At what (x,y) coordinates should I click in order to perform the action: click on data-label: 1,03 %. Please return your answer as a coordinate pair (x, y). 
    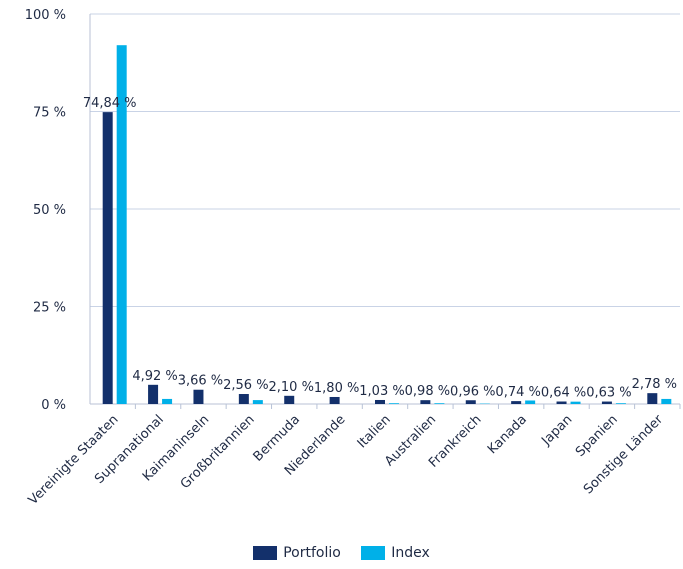
    Looking at the image, I should click on (381, 391).